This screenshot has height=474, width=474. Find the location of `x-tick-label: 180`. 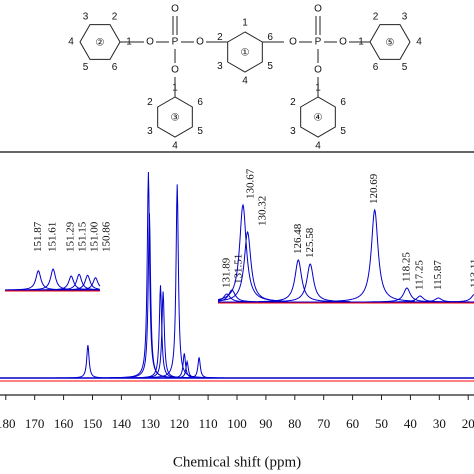

x-tick-label: 180 is located at coordinates (8, 423).